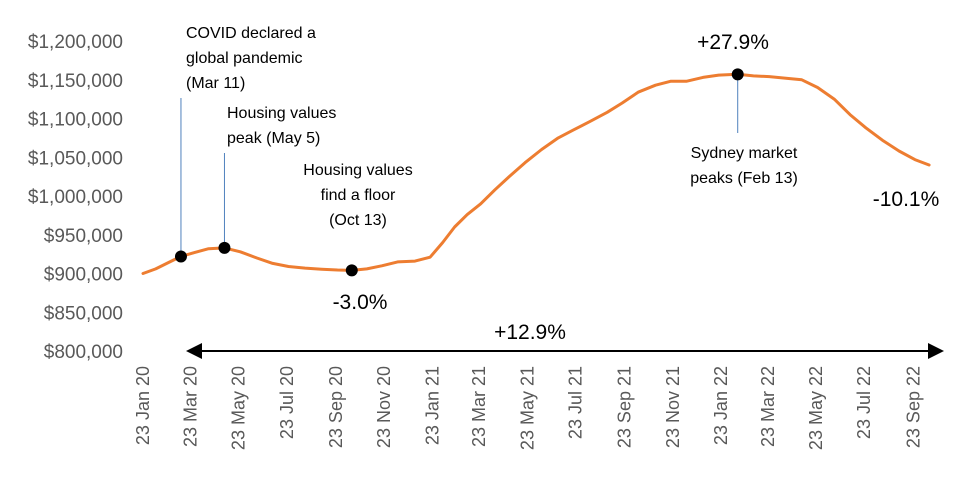 Image resolution: width=960 pixels, height=485 pixels. Describe the element at coordinates (530, 332) in the screenshot. I see `label-pct-span: +12.9%` at that location.